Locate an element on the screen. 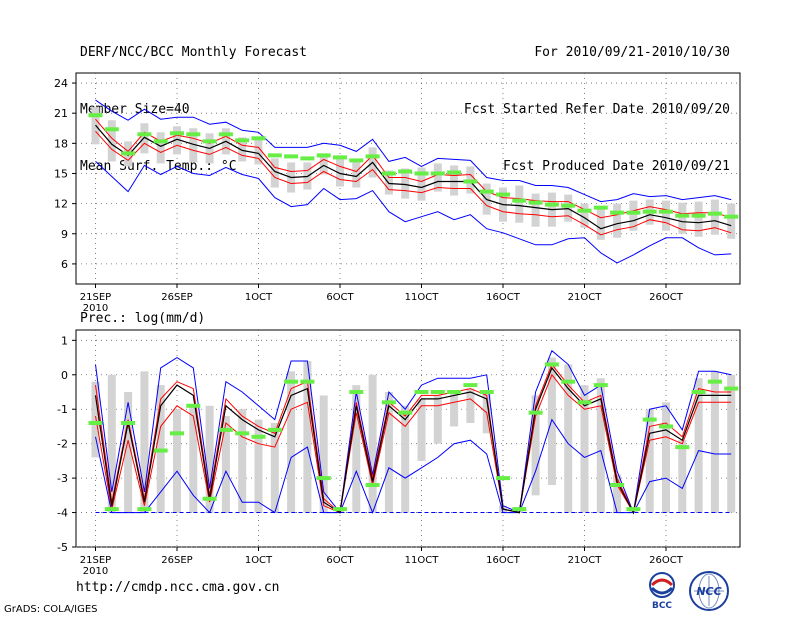 This screenshot has height=618, width=800. temp-ytick-label-1: 9 is located at coordinates (64, 234).